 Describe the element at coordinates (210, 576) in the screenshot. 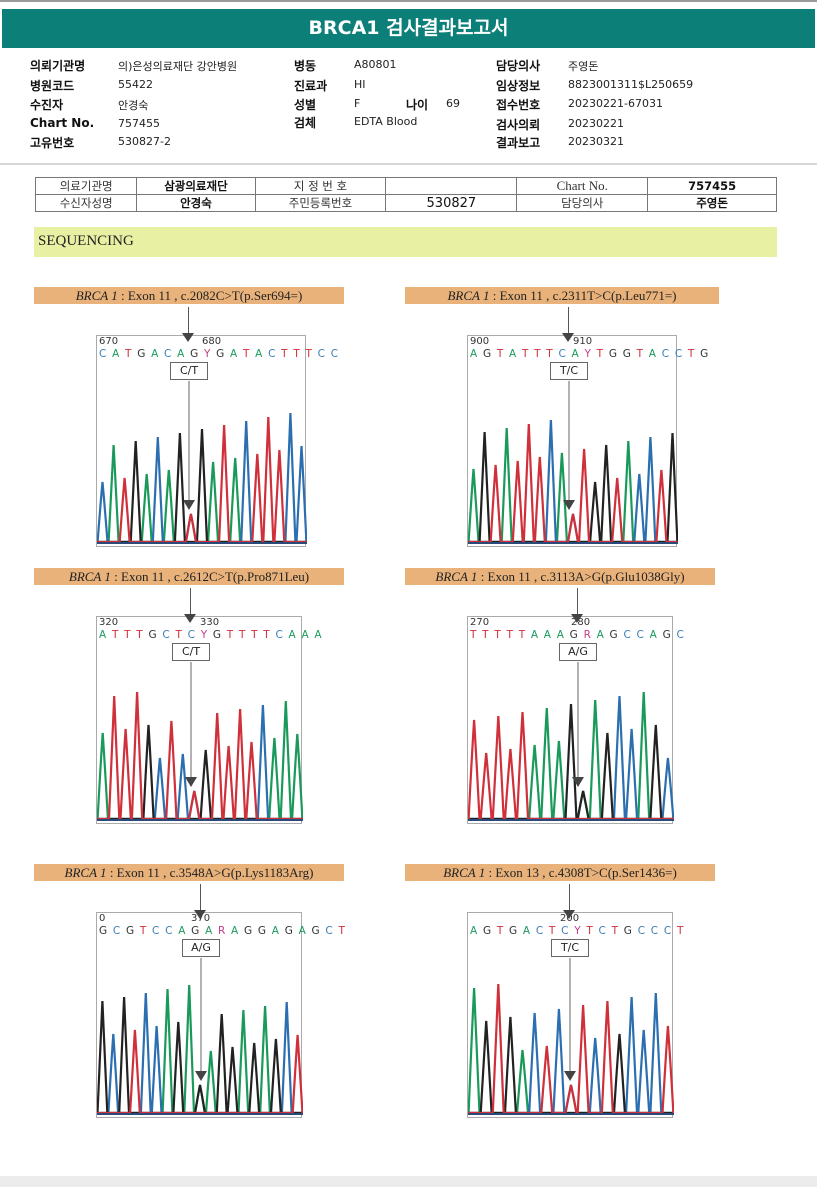

I see `variant-description: : Exon 11 , c.2612C>T(p.Pro871Leu)` at that location.